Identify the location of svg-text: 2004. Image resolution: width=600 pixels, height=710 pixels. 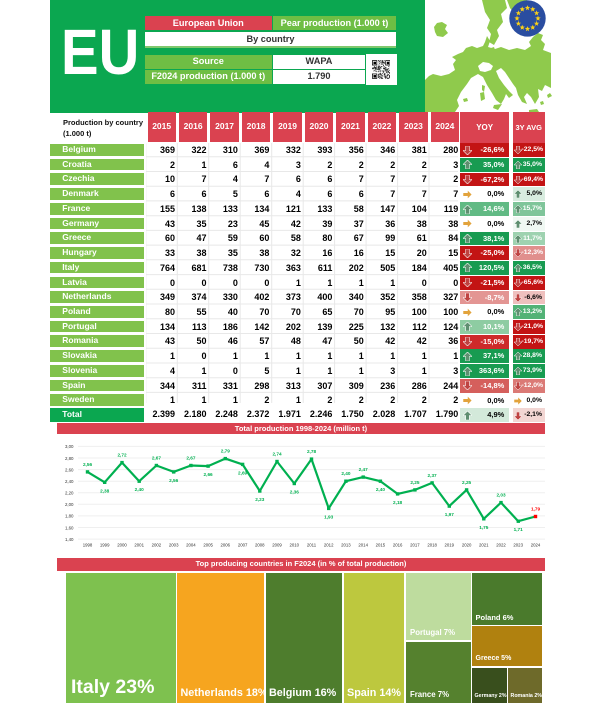
(191, 545).